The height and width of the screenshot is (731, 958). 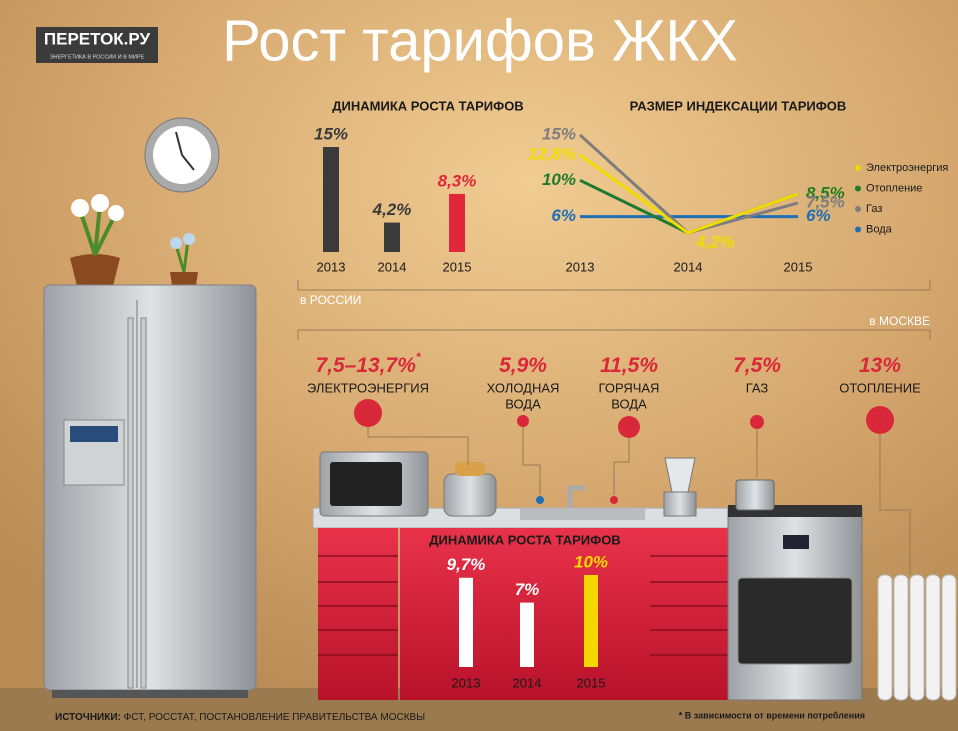 What do you see at coordinates (614, 285) in the screenshot?
I see `russia-frame` at bounding box center [614, 285].